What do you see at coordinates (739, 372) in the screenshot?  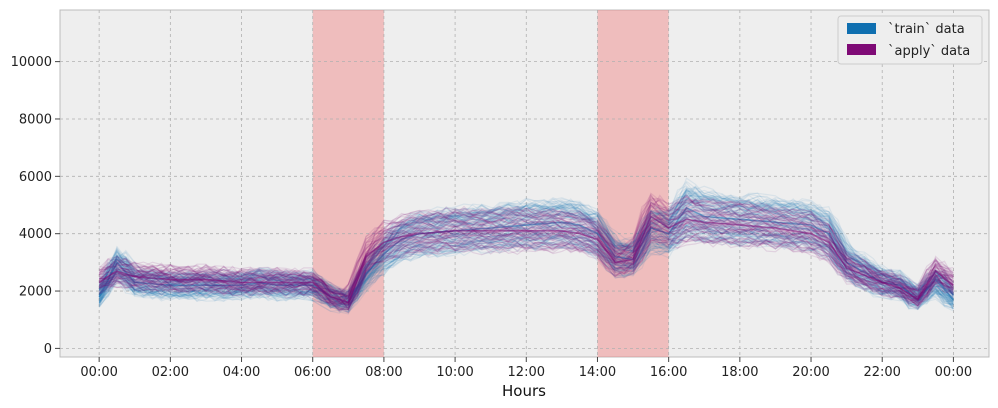 I see `x-tick-label: 18:00` at bounding box center [739, 372].